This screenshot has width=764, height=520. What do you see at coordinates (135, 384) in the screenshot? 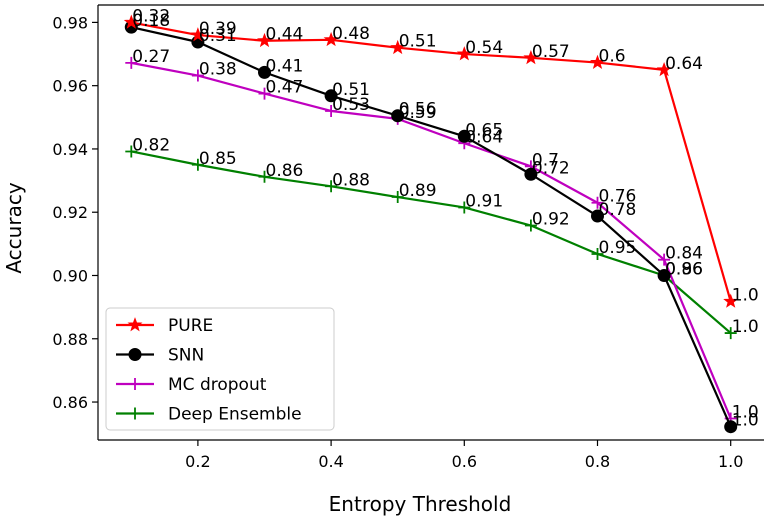
I see `legend-marker-mc-dropout` at bounding box center [135, 384].